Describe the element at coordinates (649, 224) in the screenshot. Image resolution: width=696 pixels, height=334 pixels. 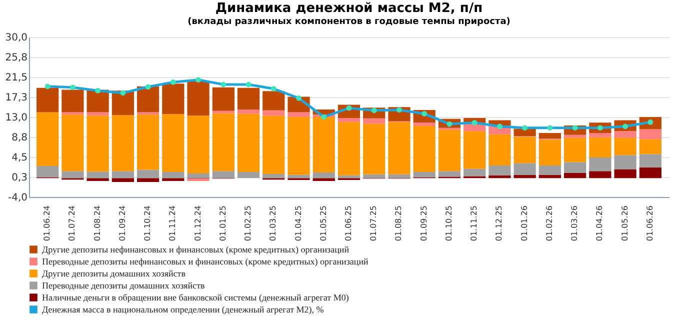
I see `x-tick-label: 01.06.26` at that location.